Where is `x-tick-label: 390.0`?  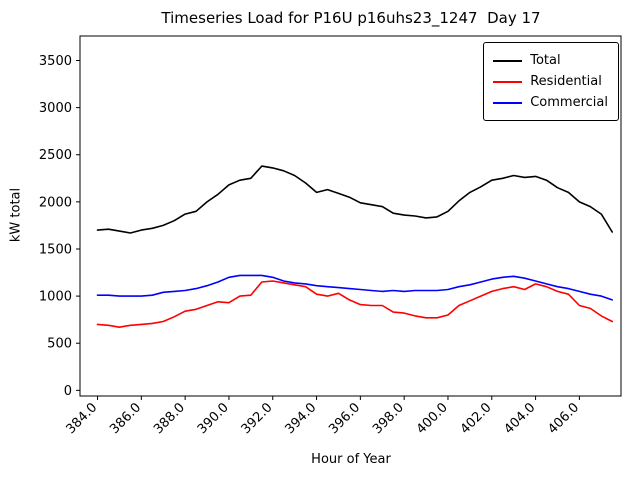
x-tick-label: 390.0 is located at coordinates (213, 418).